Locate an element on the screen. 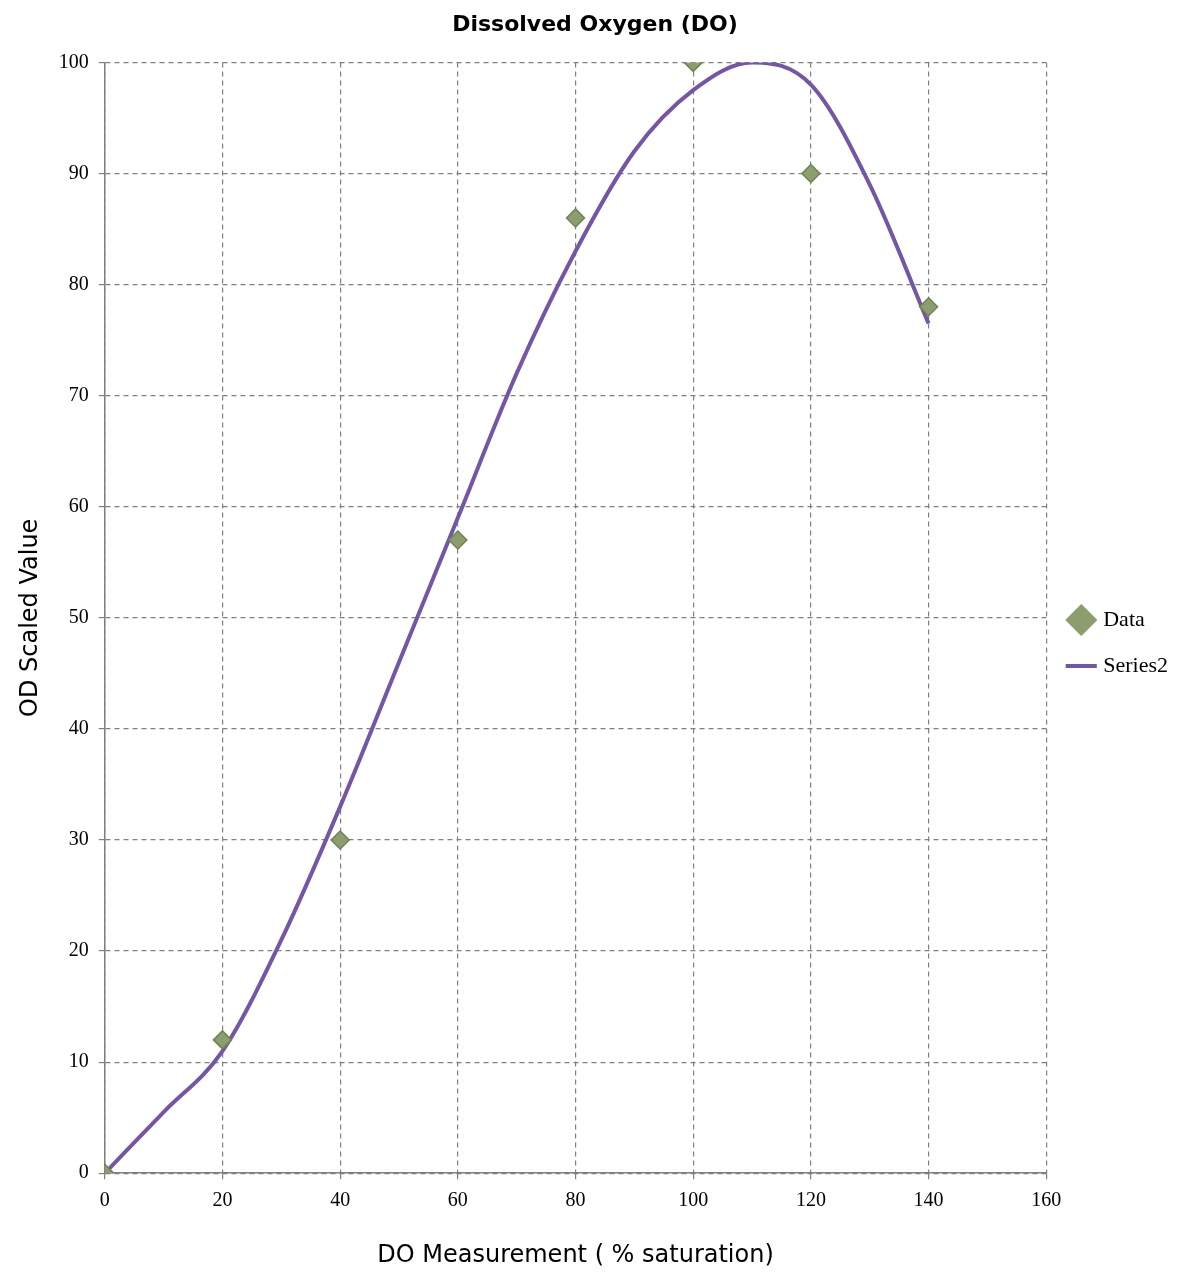 This screenshot has width=1194, height=1282. x-tick-label: 0 is located at coordinates (104, 1199).